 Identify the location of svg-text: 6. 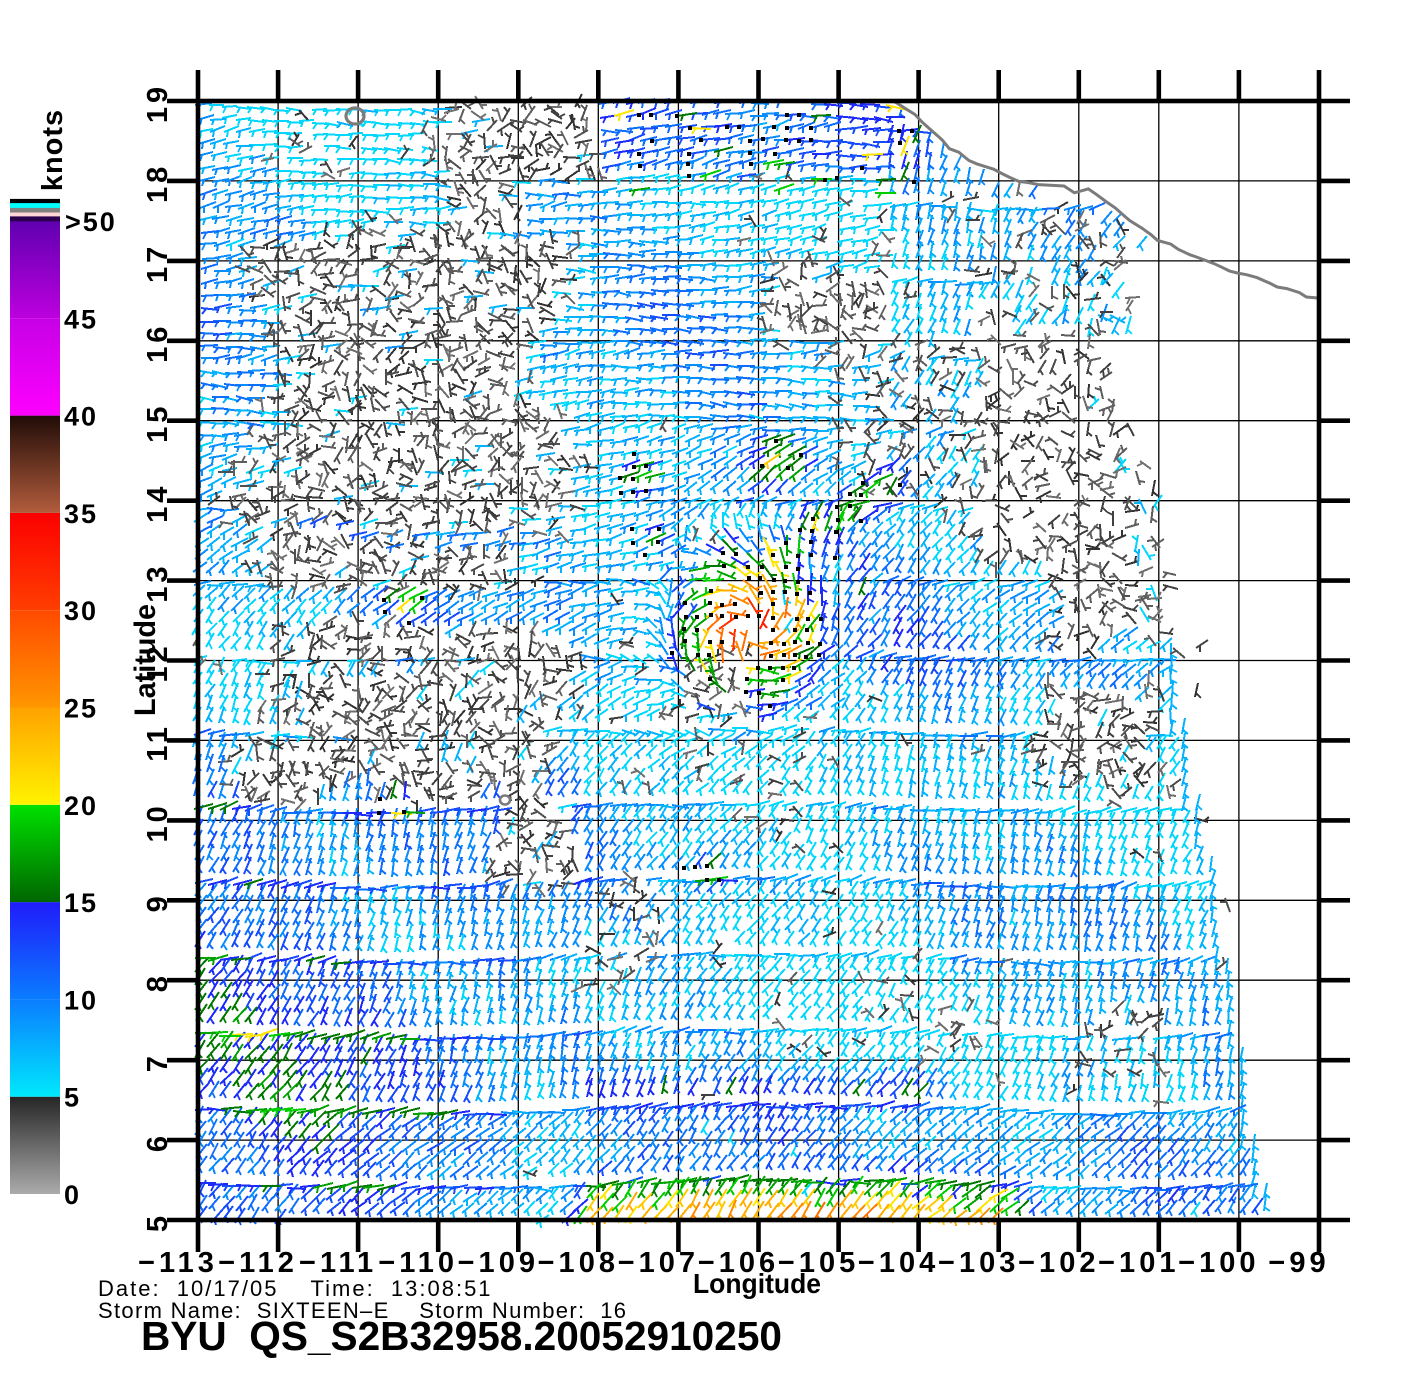
(158, 1142).